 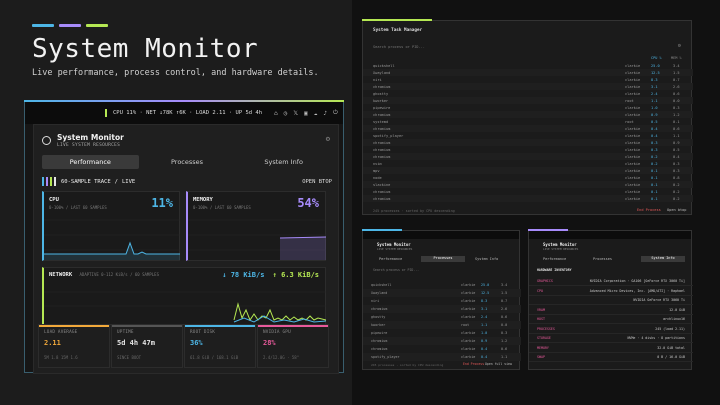 What do you see at coordinates (485, 293) in the screenshot?
I see `process-cpu: 12.5` at bounding box center [485, 293].